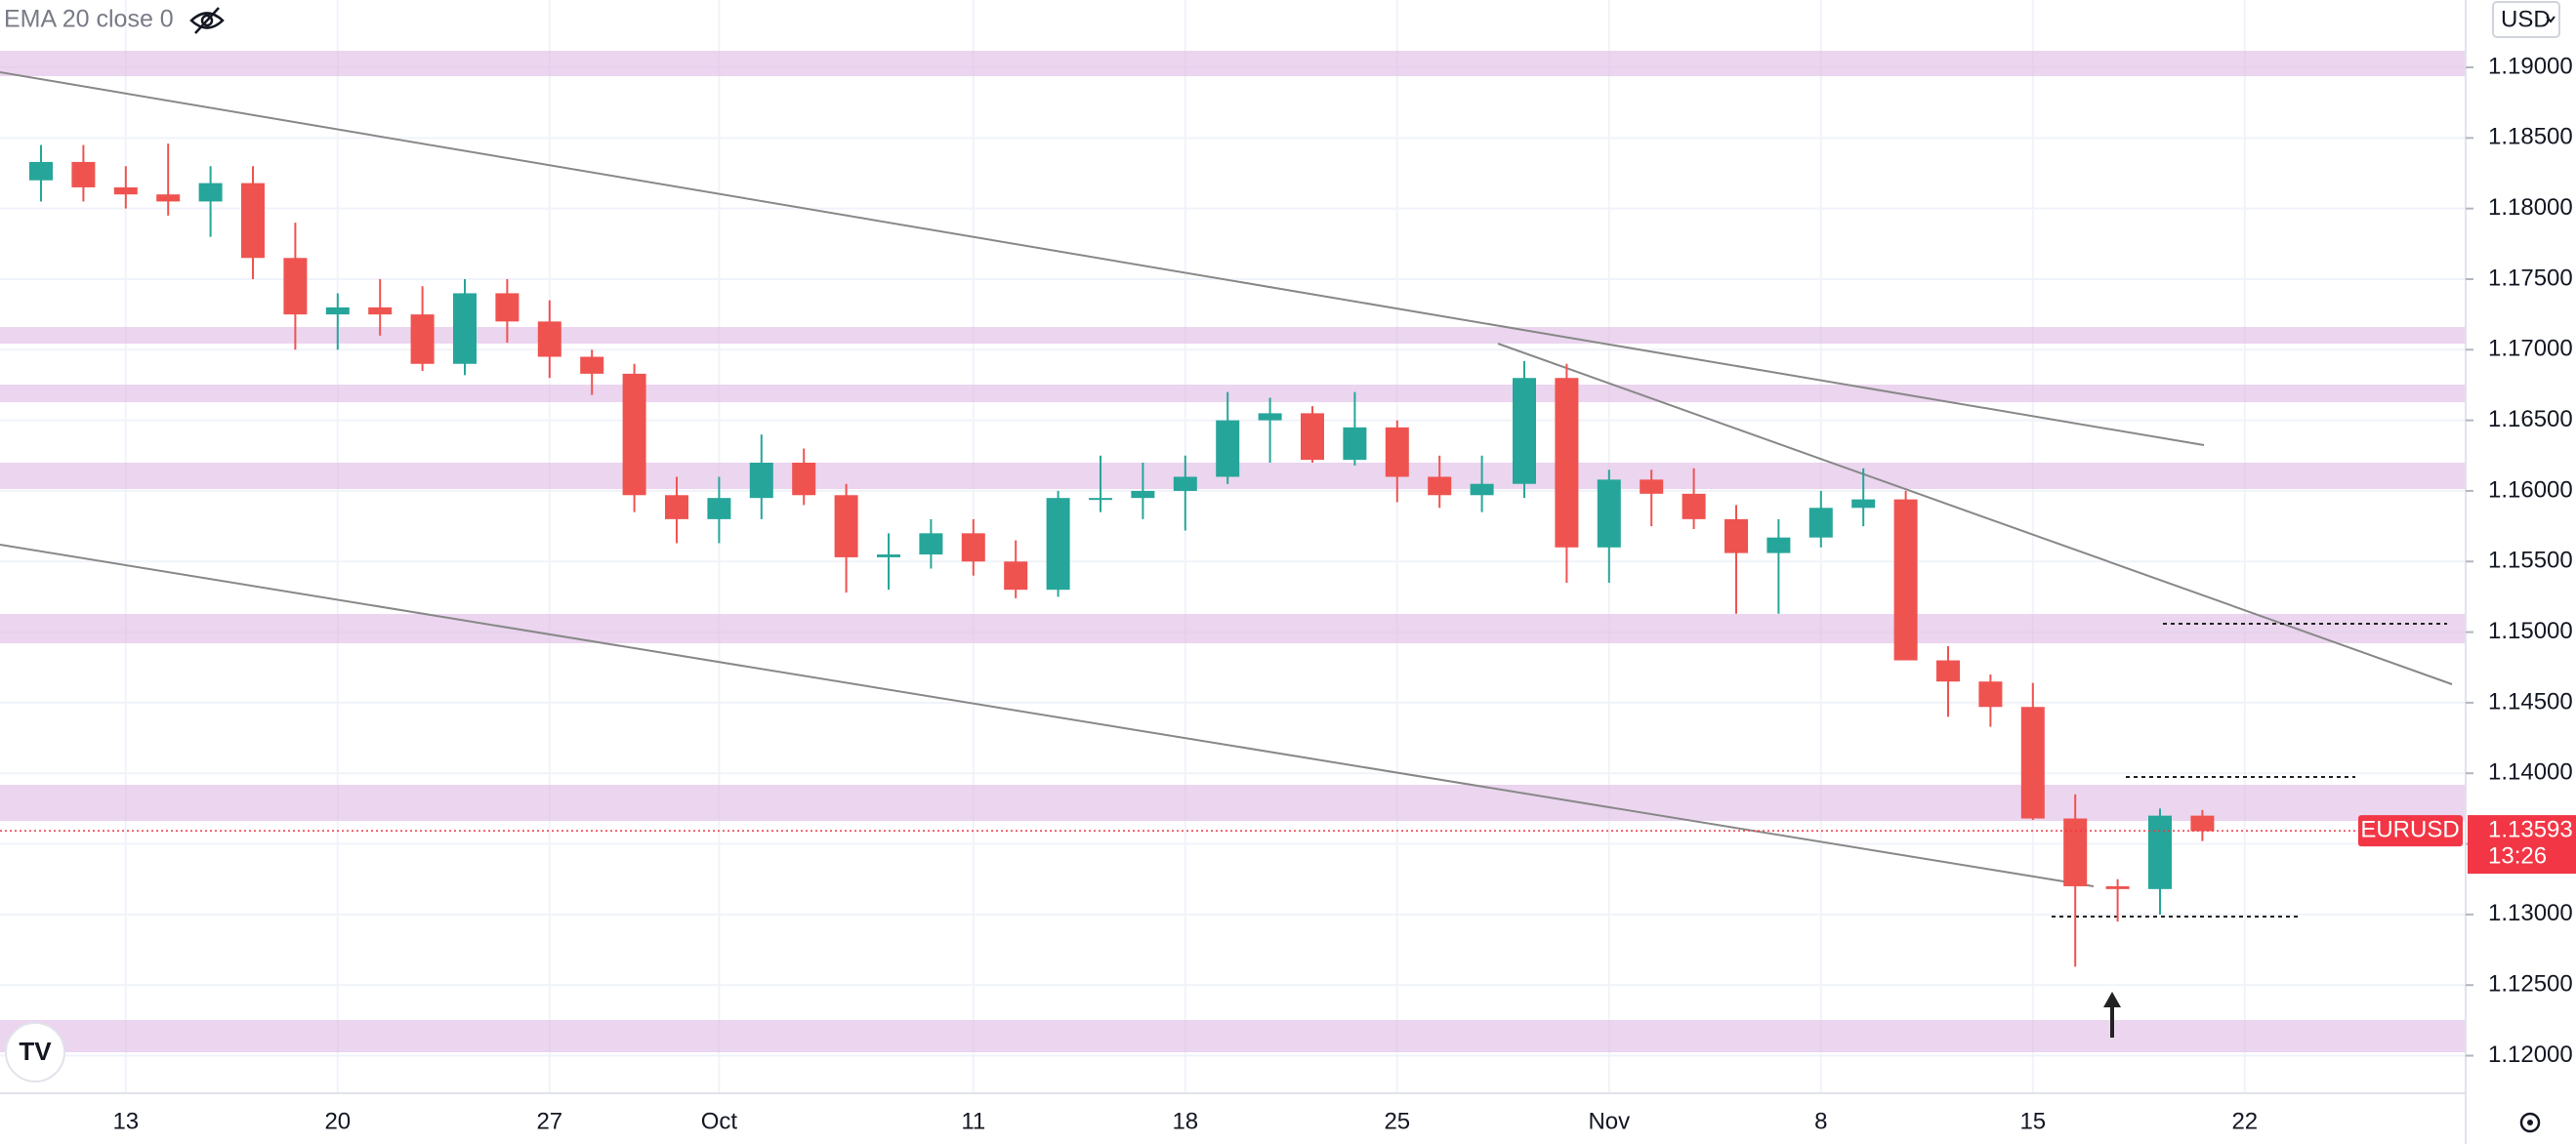  I want to click on settings-icon, so click(2530, 1122).